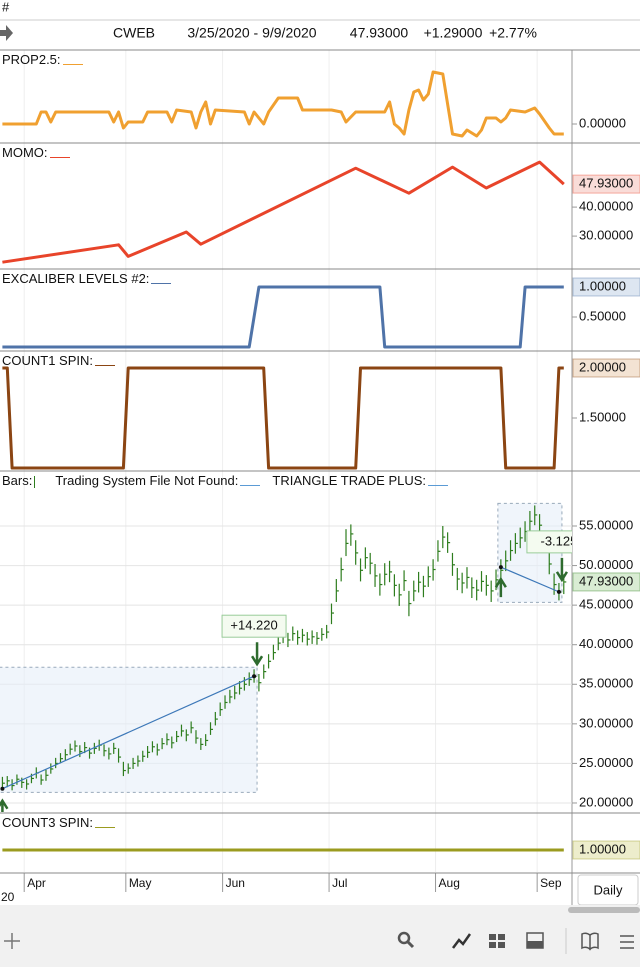  Describe the element at coordinates (349, 480) in the screenshot. I see `panel-label-text: TRIANGLE TRADE PLUS:` at that location.